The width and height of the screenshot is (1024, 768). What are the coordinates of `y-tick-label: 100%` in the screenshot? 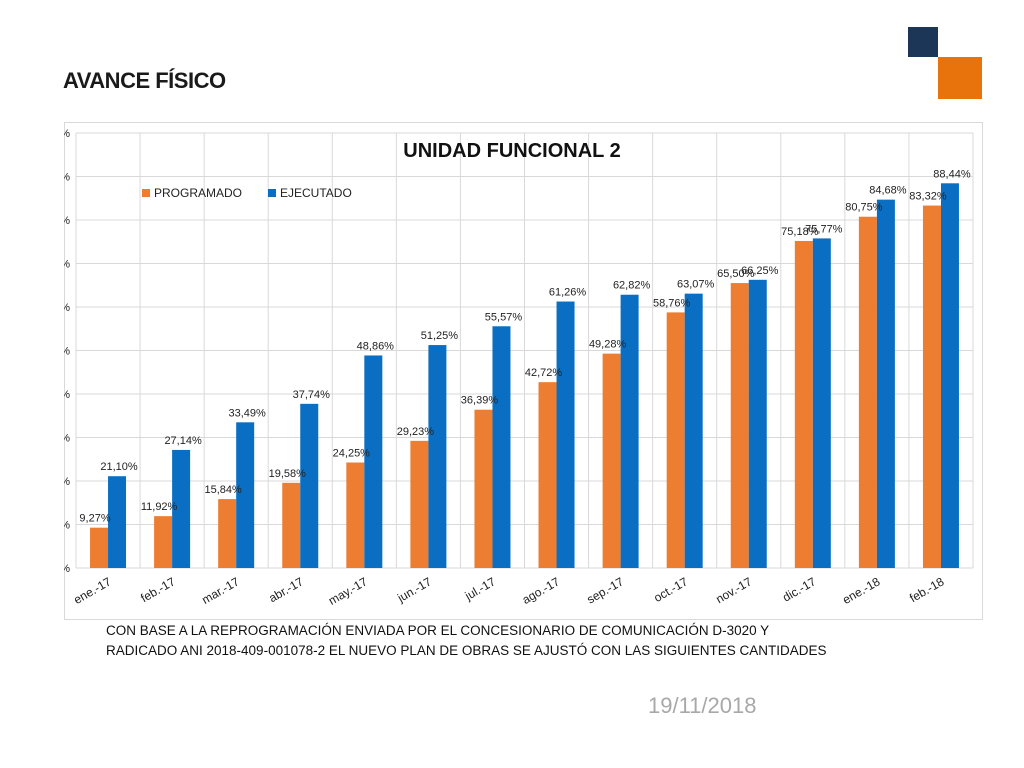 It's located at (67, 134).